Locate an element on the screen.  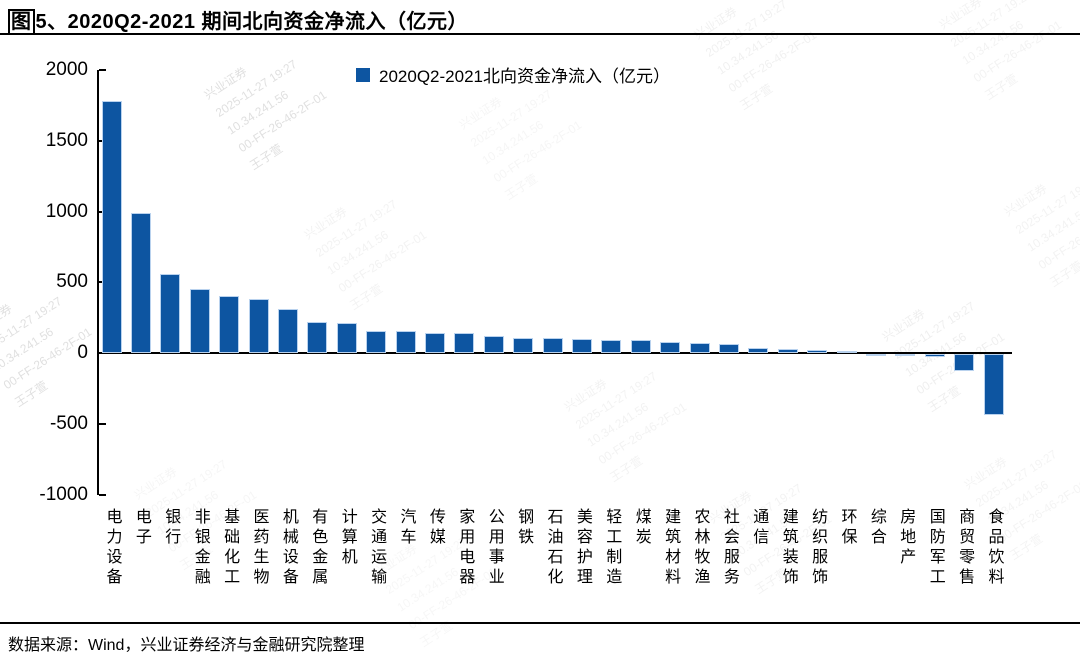
zero-axis-line is located at coordinates (554, 353).